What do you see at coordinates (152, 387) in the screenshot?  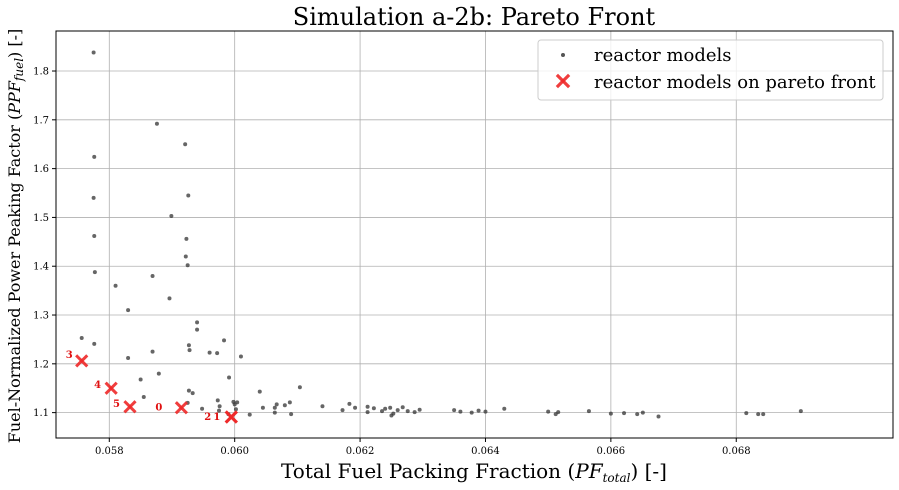 I see `pareto-points: 12 0 5 4 3` at bounding box center [152, 387].